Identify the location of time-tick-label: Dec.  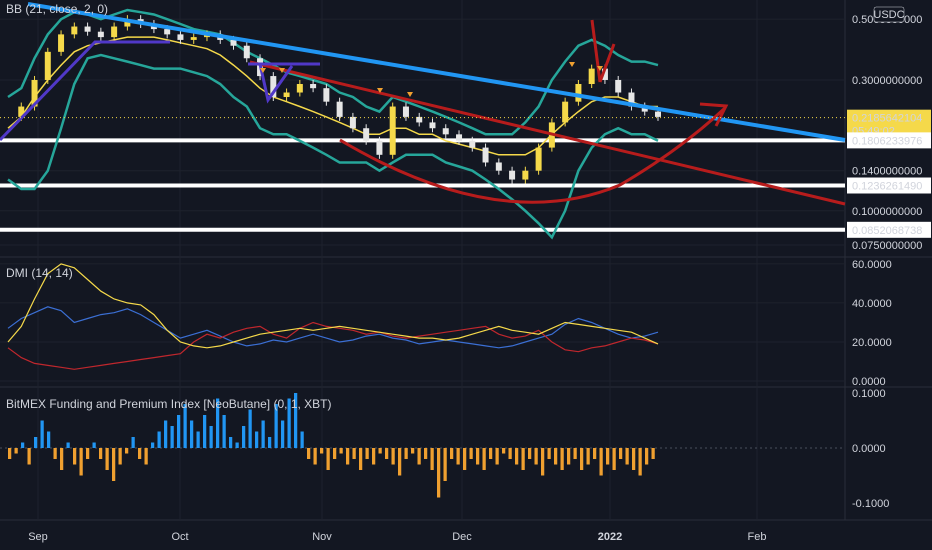
(462, 537).